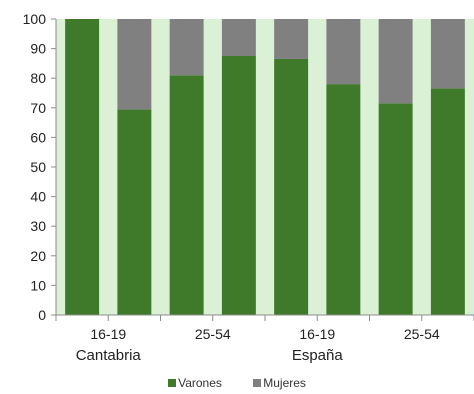  I want to click on y-tick-label: 20, so click(38, 256).